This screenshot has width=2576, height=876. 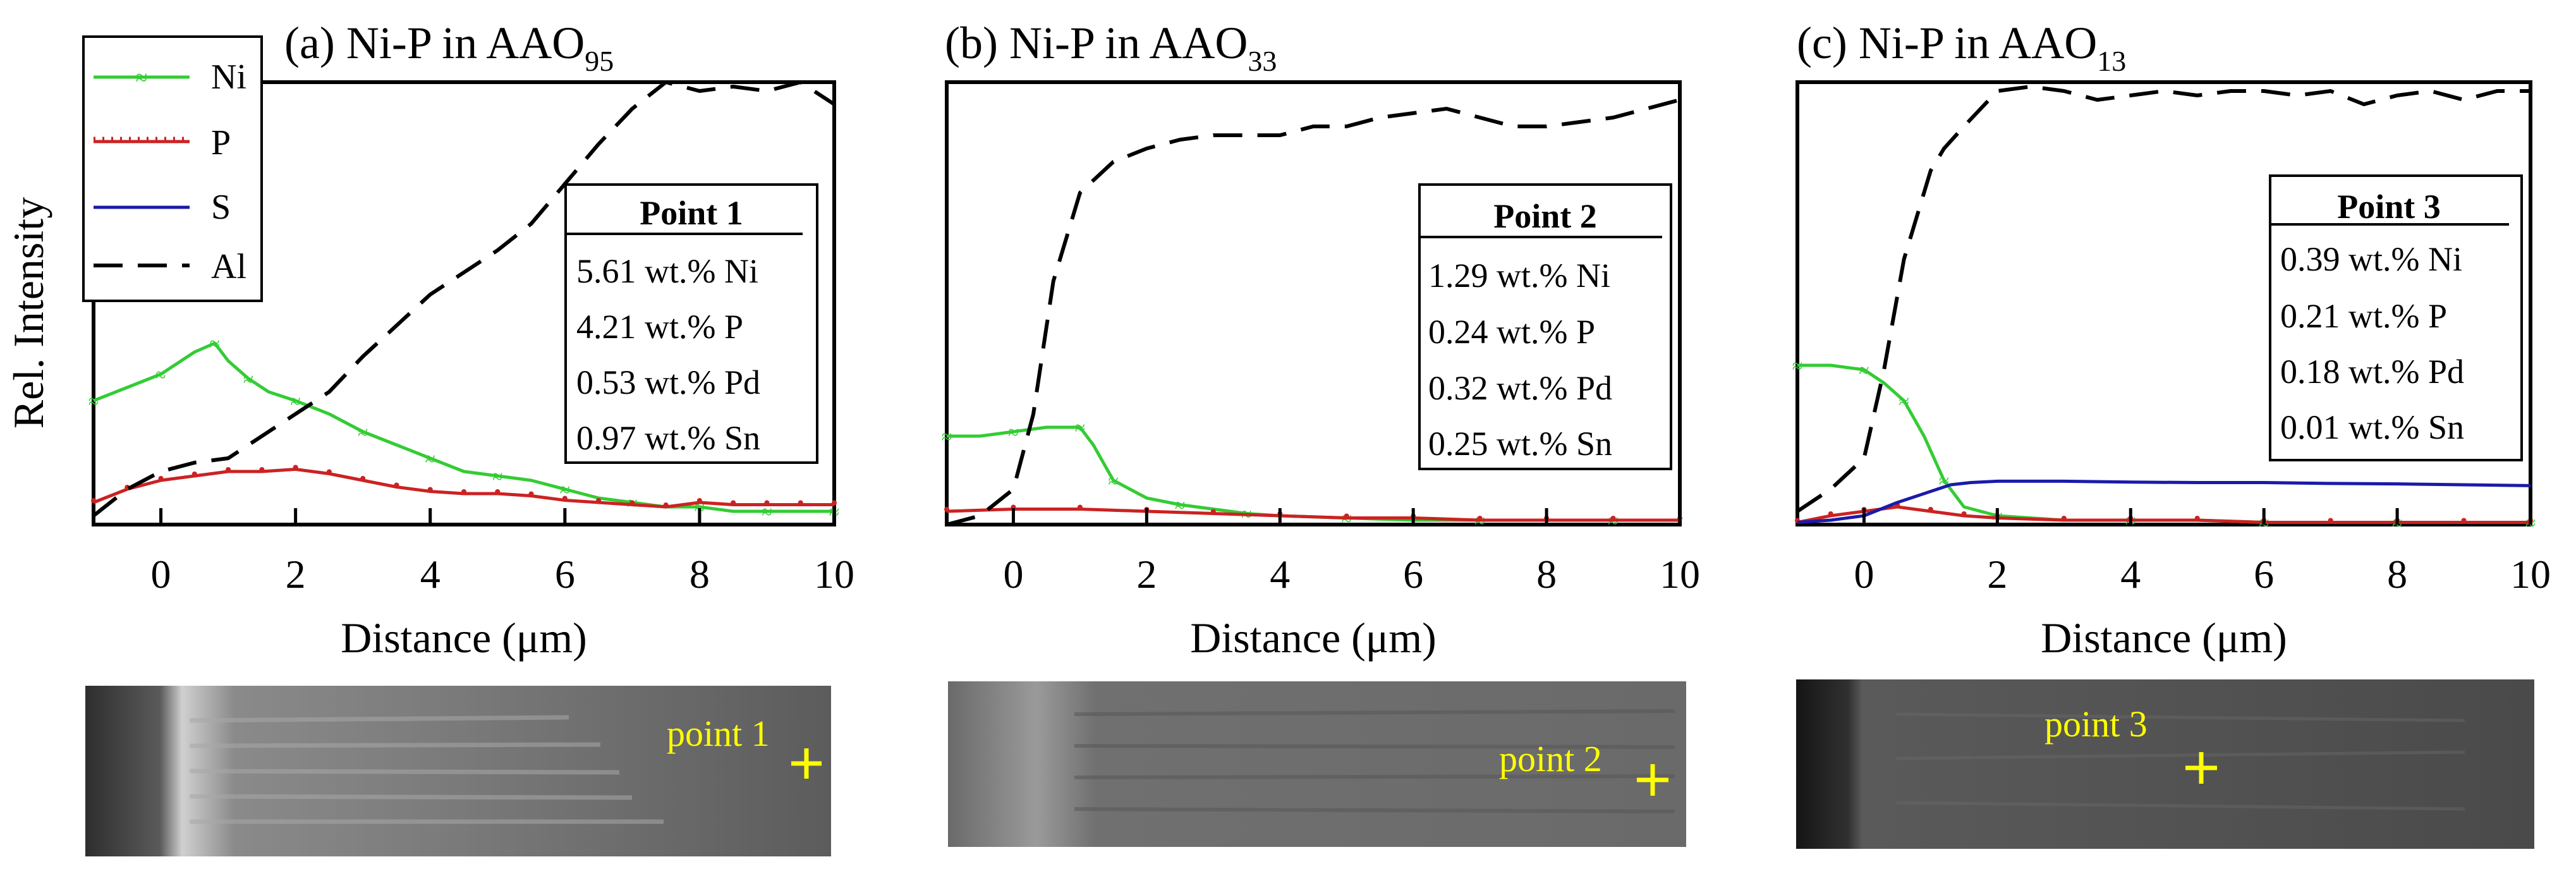 What do you see at coordinates (2530, 575) in the screenshot?
I see `x-tick-label-c-5: 10` at bounding box center [2530, 575].